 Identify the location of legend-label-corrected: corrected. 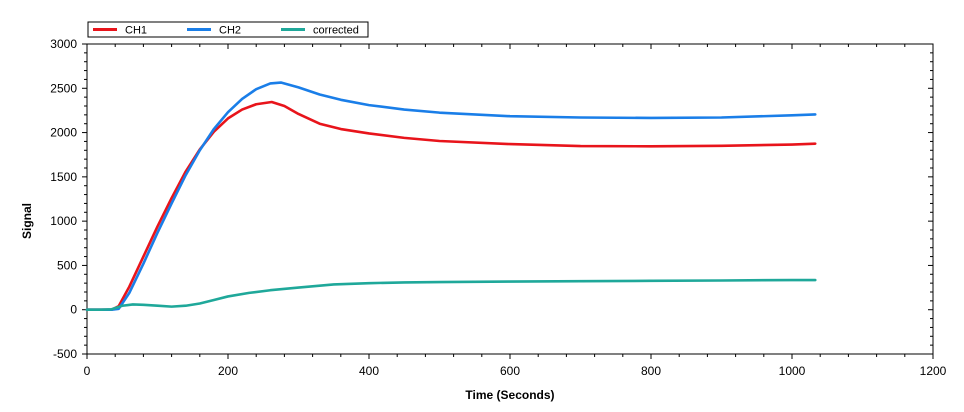
(336, 31).